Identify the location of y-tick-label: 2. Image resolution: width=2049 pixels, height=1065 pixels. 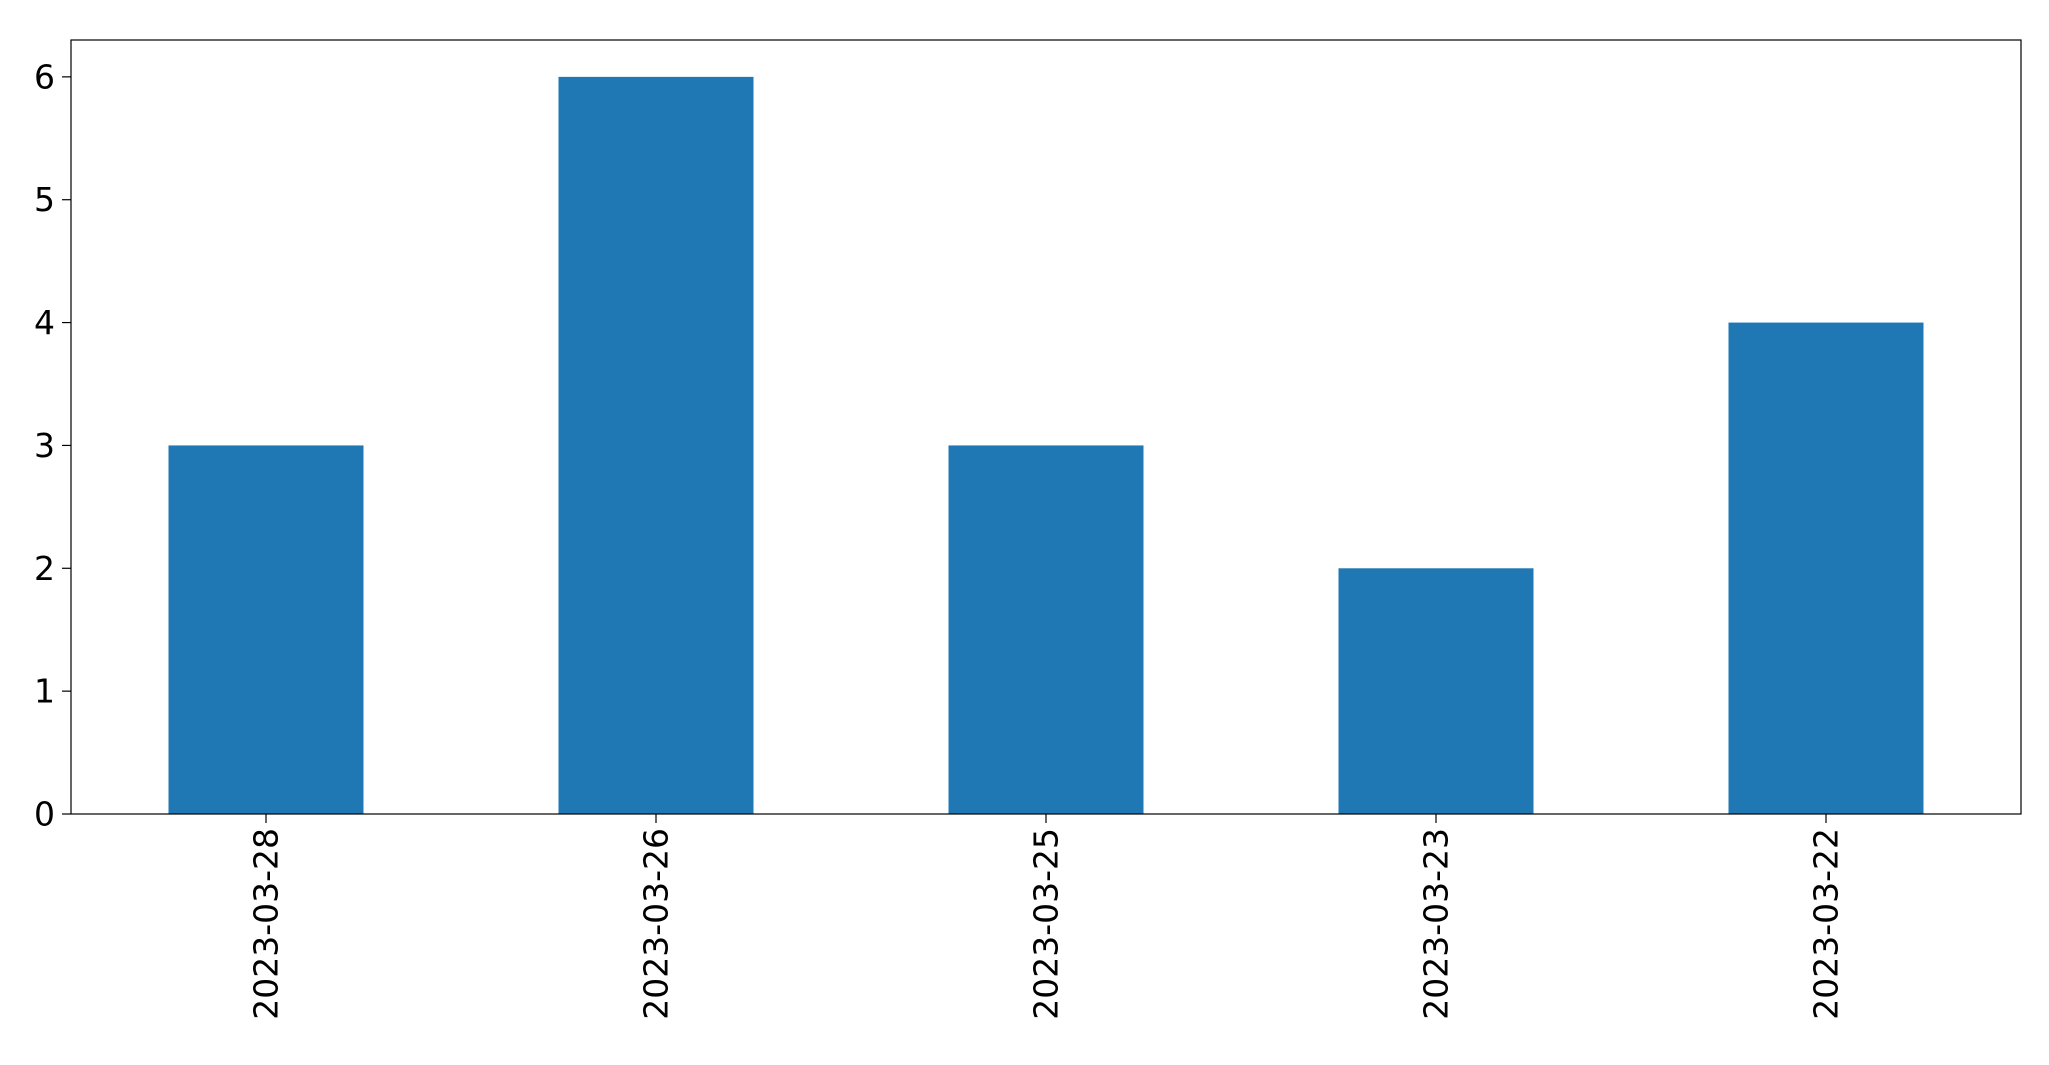
(44, 568).